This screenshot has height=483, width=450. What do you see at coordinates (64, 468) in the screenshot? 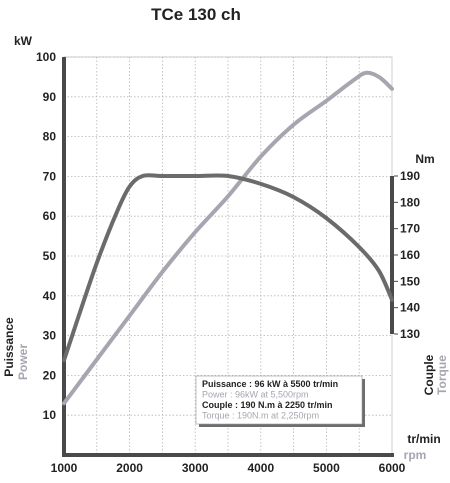
I see `x-tick-label: 1000` at bounding box center [64, 468].